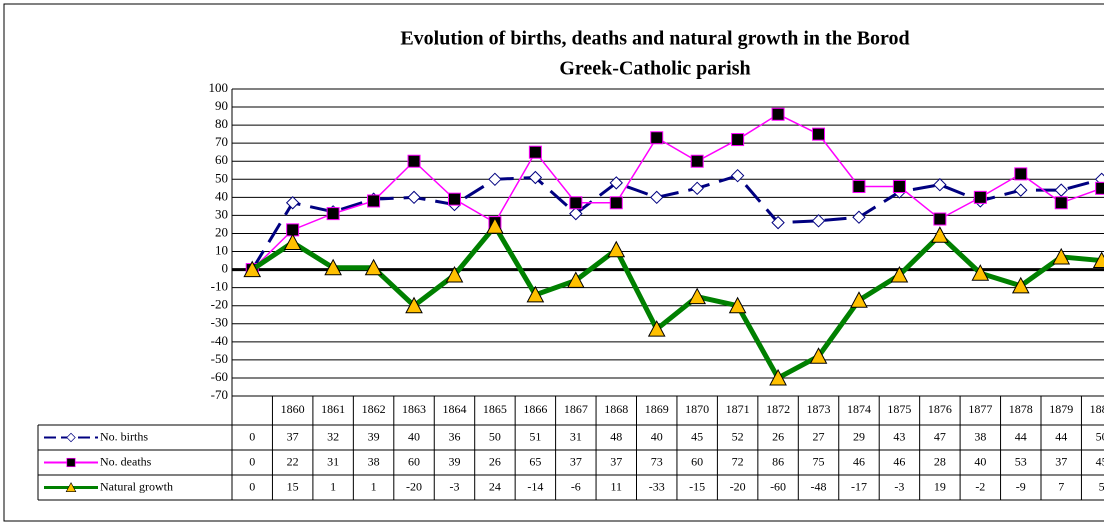 The height and width of the screenshot is (526, 1104). Describe the element at coordinates (980, 461) in the screenshot. I see `table-value: 40` at that location.